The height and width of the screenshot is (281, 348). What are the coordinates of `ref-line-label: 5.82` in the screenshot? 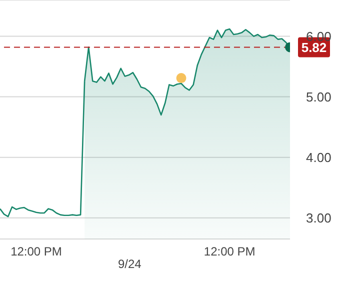 It's located at (314, 48).